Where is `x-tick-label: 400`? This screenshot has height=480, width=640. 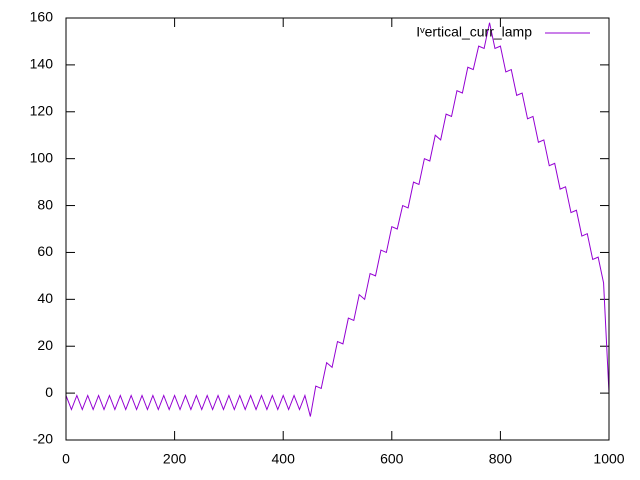
x-tick-label: 400 is located at coordinates (284, 459).